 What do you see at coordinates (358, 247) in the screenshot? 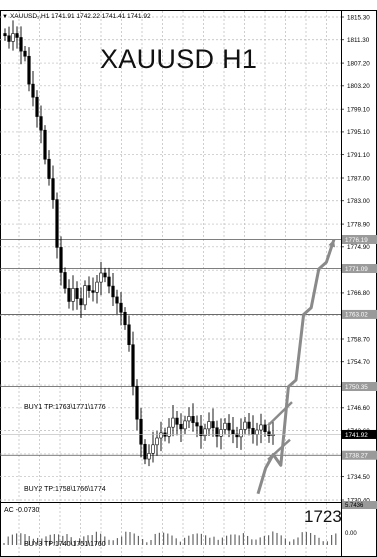
I see `y-tick-label: 1774.90` at bounding box center [358, 247].